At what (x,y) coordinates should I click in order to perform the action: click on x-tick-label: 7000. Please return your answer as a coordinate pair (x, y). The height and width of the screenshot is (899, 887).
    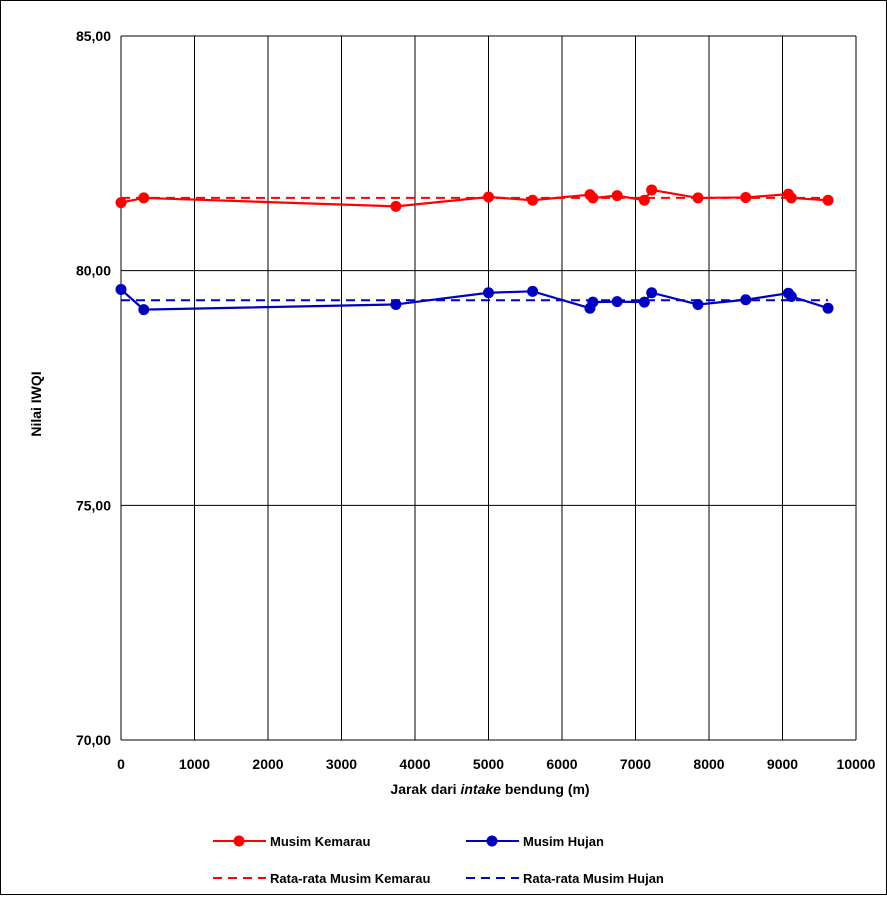
    Looking at the image, I should click on (635, 764).